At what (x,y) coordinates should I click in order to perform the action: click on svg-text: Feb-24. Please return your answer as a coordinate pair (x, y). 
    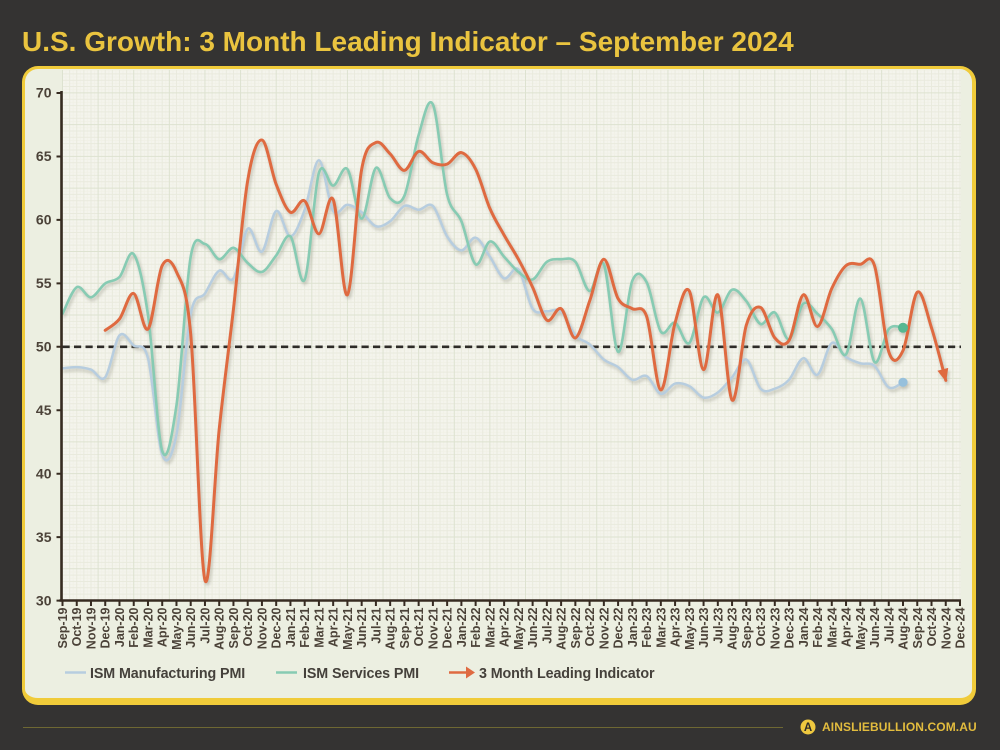
    Looking at the image, I should click on (818, 627).